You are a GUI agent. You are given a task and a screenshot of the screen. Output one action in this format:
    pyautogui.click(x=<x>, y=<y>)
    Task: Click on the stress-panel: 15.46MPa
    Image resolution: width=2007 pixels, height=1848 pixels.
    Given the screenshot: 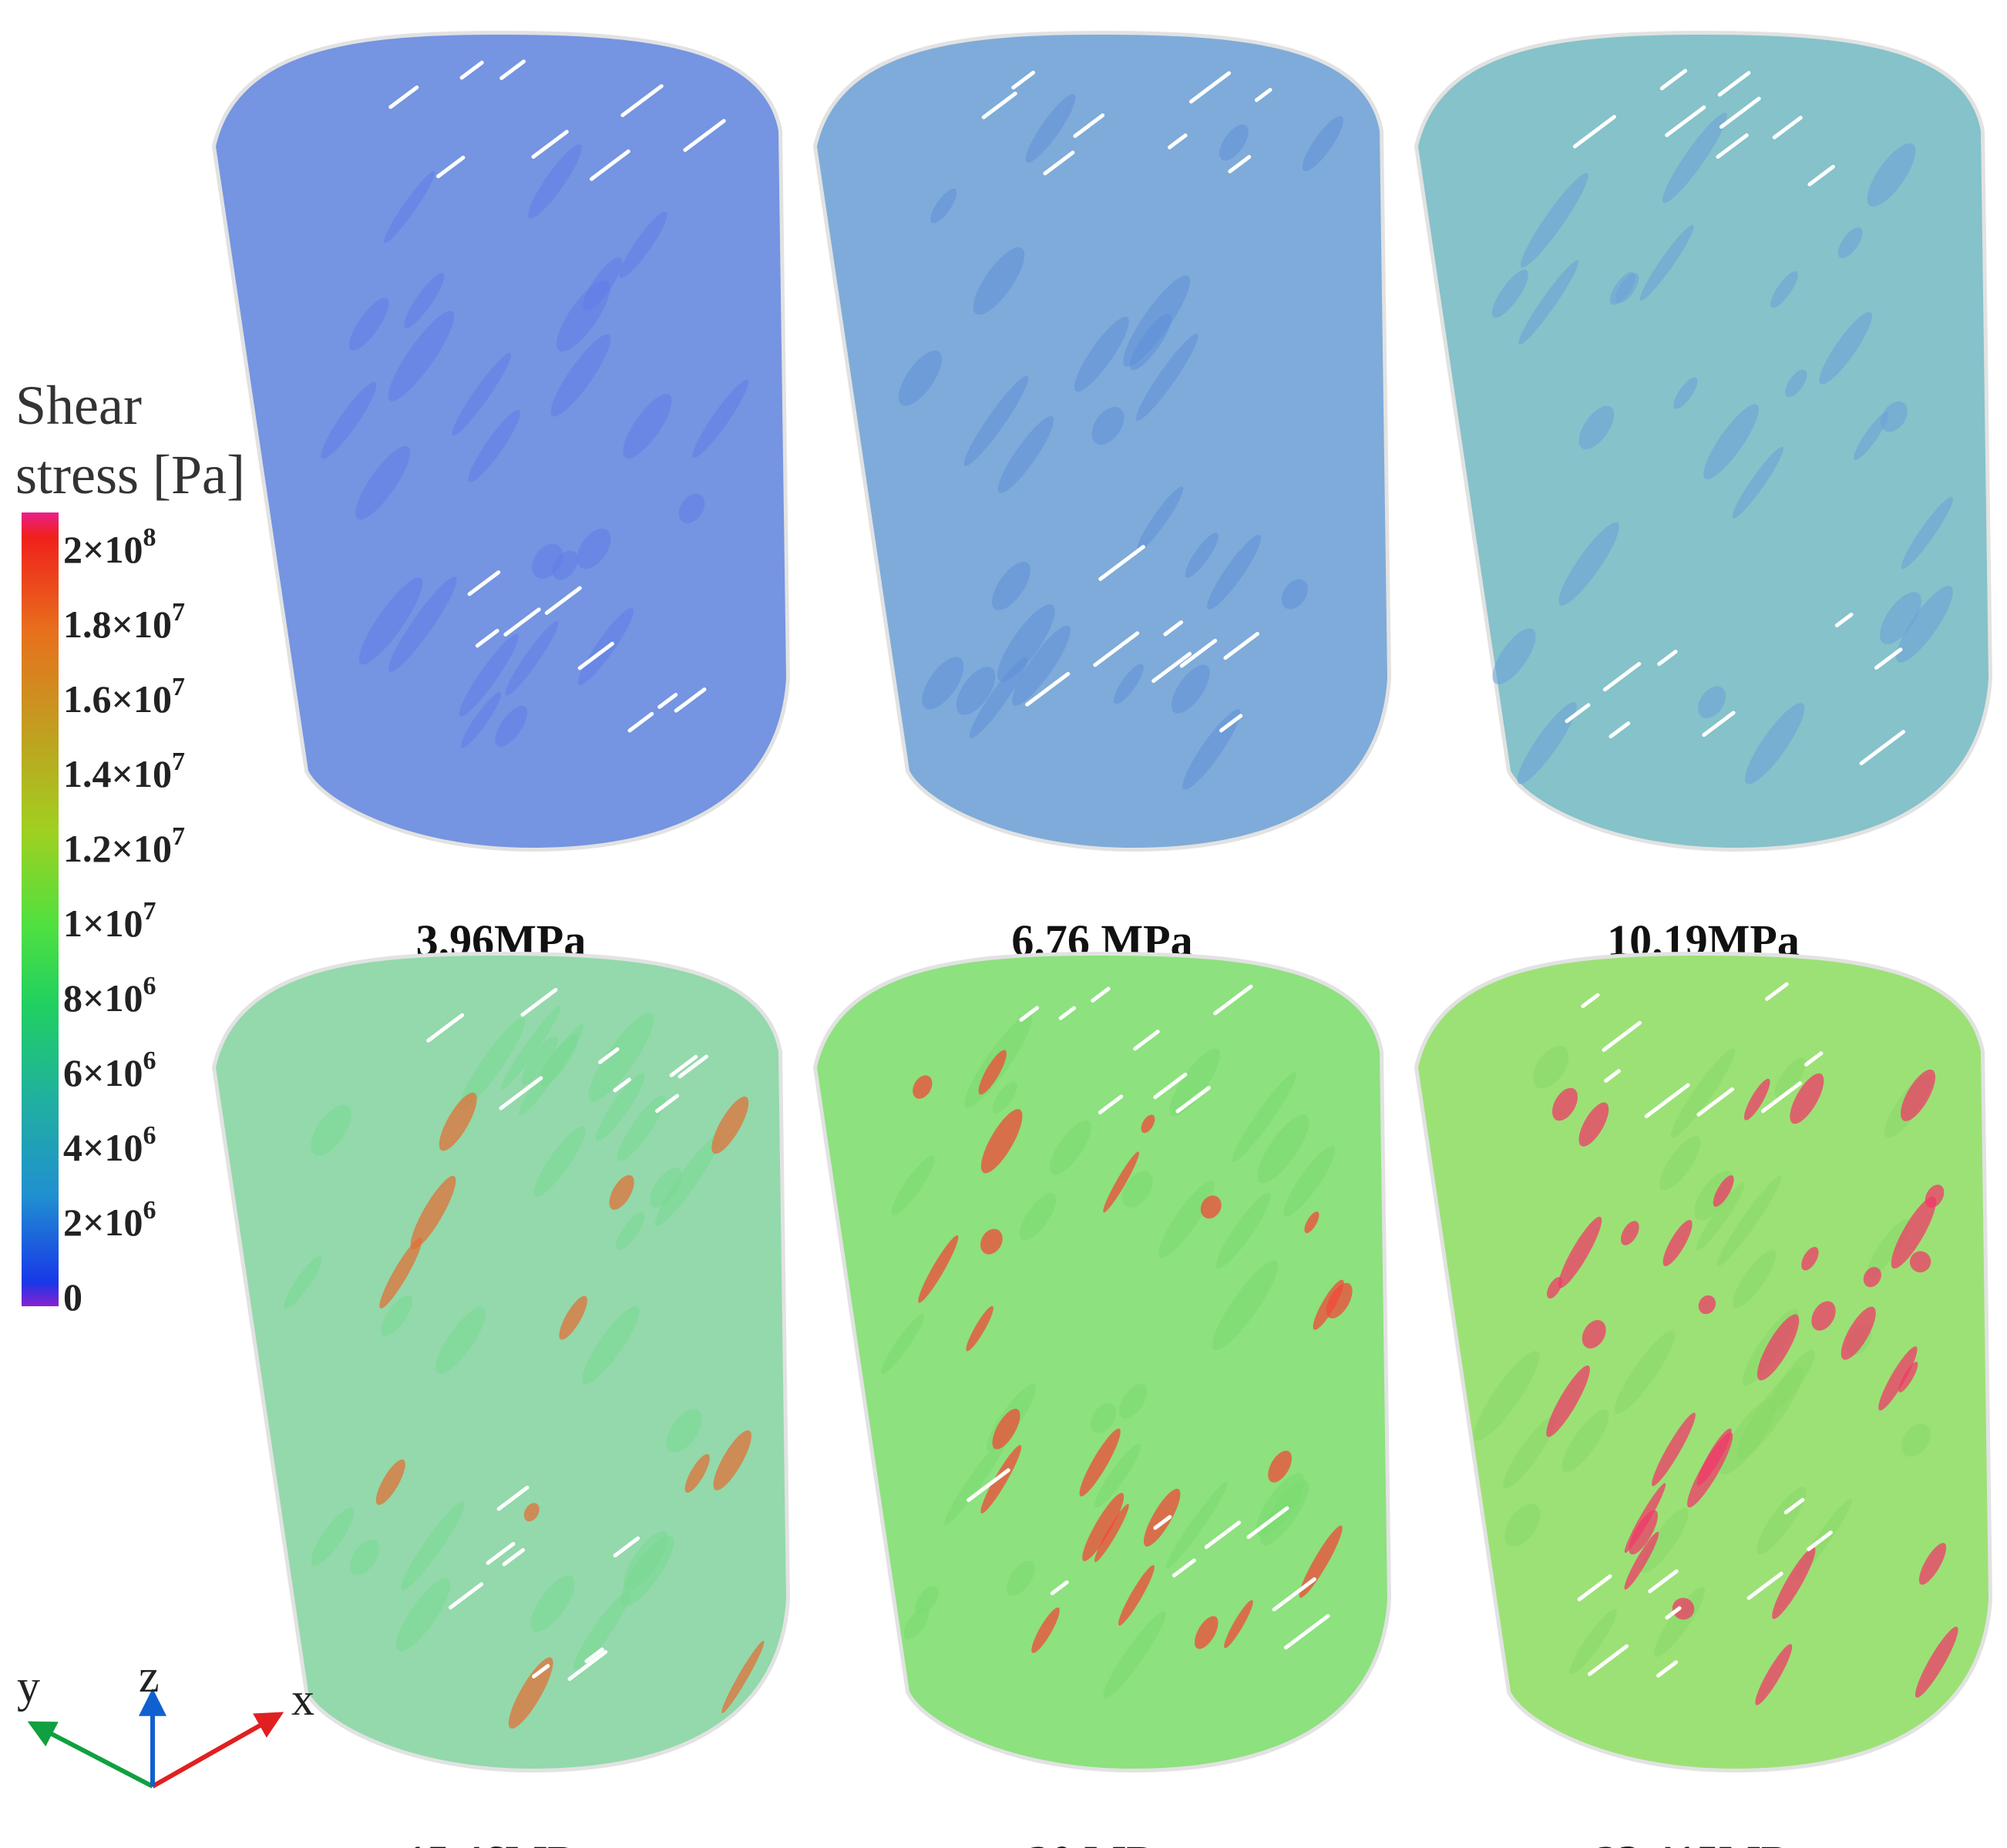 What is the action you would take?
    pyautogui.click(x=501, y=1399)
    